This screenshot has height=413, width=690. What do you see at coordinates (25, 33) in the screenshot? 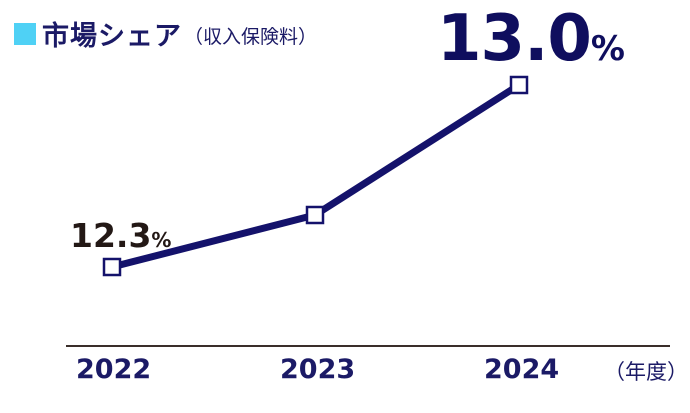
I see `legend-swatch` at bounding box center [25, 33].